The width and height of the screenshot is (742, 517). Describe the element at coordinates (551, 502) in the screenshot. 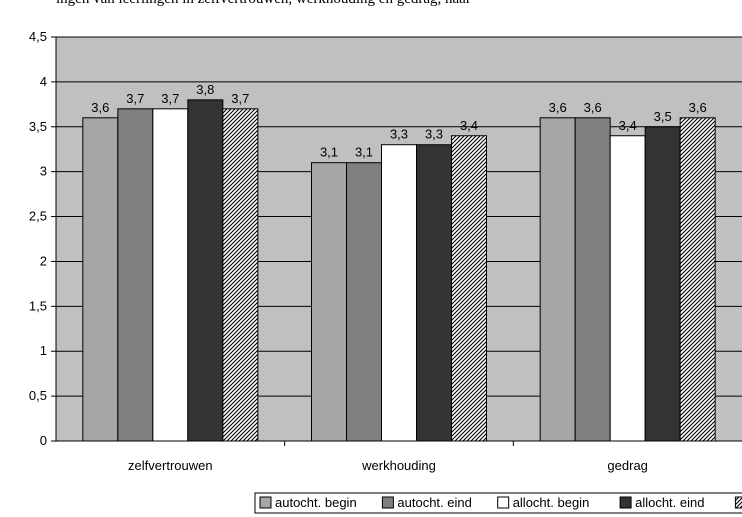

I see `legend-label: allocht. begin` at that location.